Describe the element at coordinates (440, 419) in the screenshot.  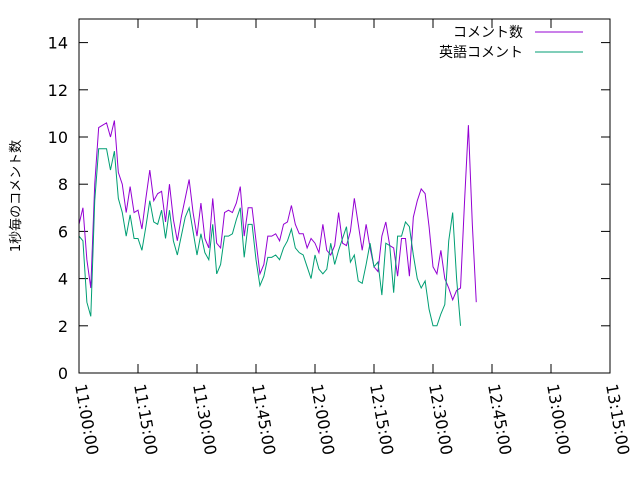
I see `x-tick-label: 12:30:00` at that location.